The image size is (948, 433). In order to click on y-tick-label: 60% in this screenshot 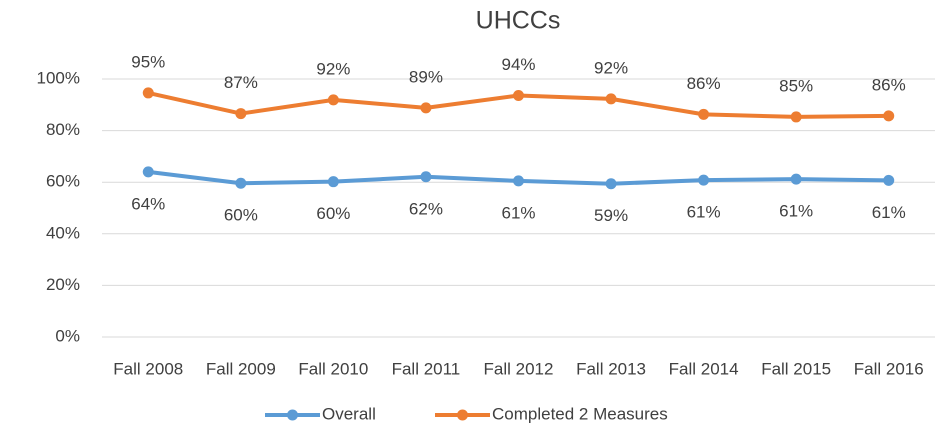, I will do `click(63, 181)`.